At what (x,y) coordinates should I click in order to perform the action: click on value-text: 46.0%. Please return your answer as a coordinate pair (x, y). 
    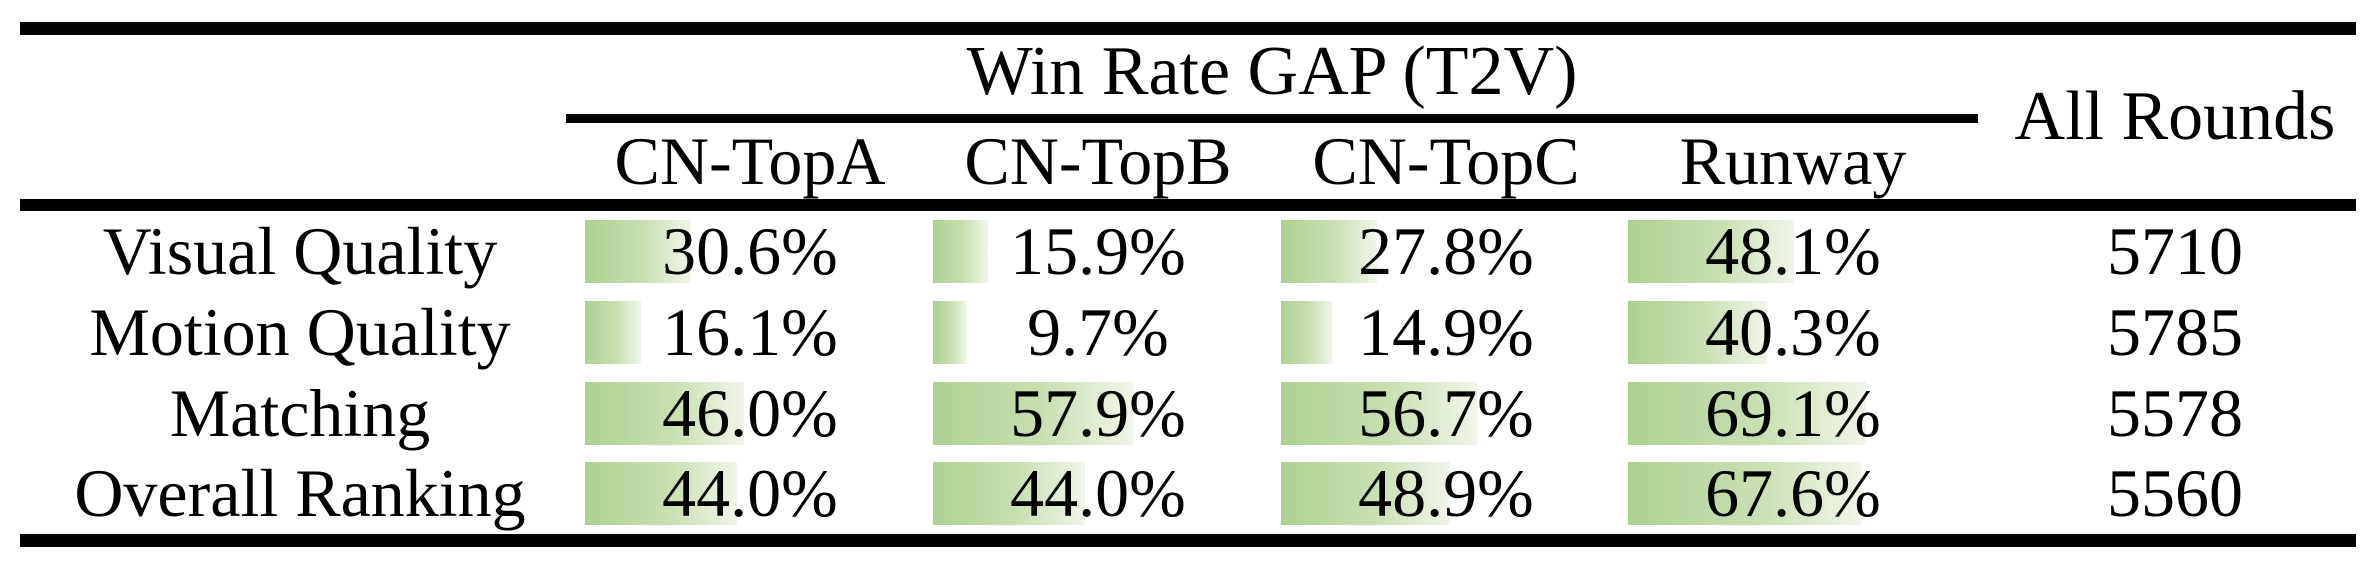
    Looking at the image, I should click on (750, 412).